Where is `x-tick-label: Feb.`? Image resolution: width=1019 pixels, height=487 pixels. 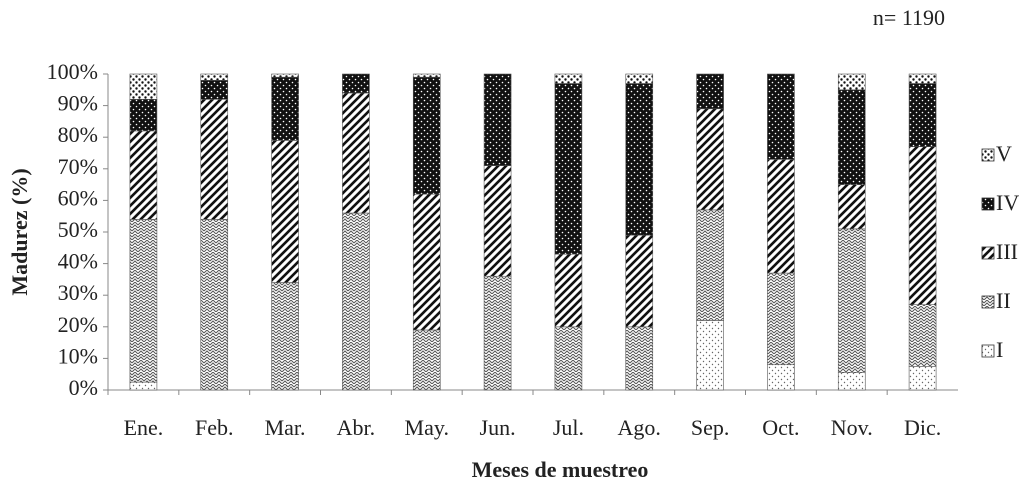
x-tick-label: Feb. is located at coordinates (214, 427).